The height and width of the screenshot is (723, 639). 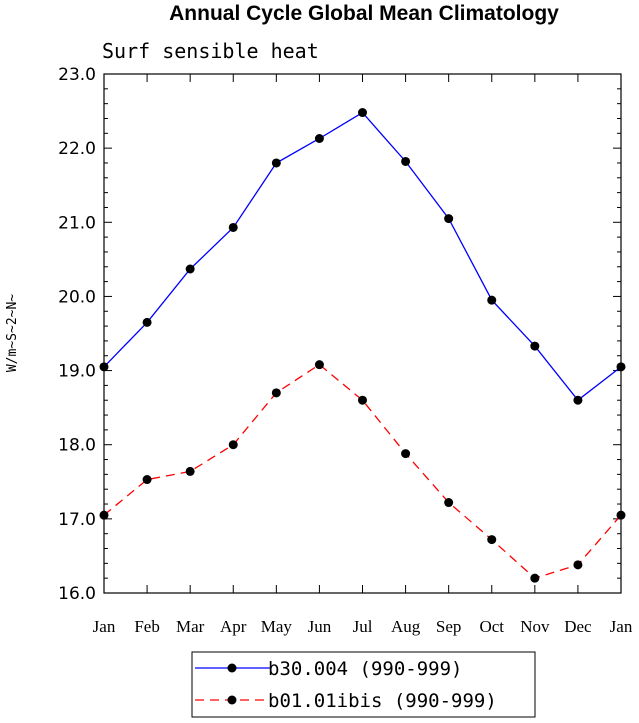 What do you see at coordinates (77, 446) in the screenshot?
I see `y-tick-label: 18.0` at bounding box center [77, 446].